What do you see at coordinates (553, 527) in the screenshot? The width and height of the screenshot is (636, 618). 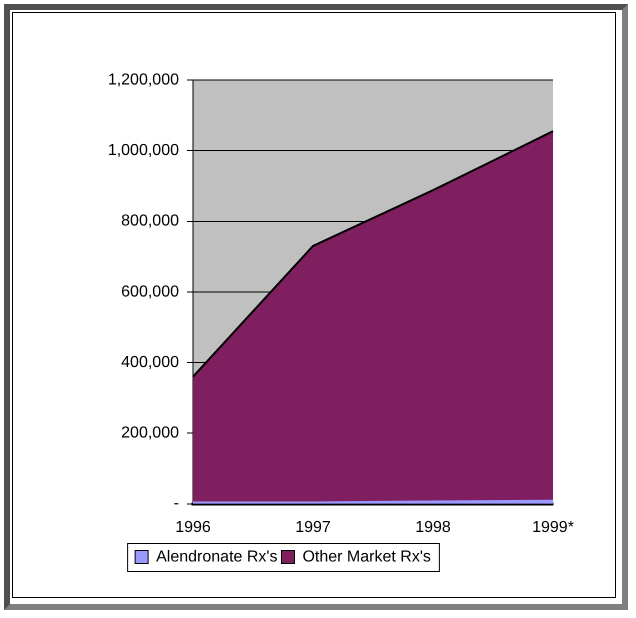 I see `x-tick-label: 1999*` at bounding box center [553, 527].